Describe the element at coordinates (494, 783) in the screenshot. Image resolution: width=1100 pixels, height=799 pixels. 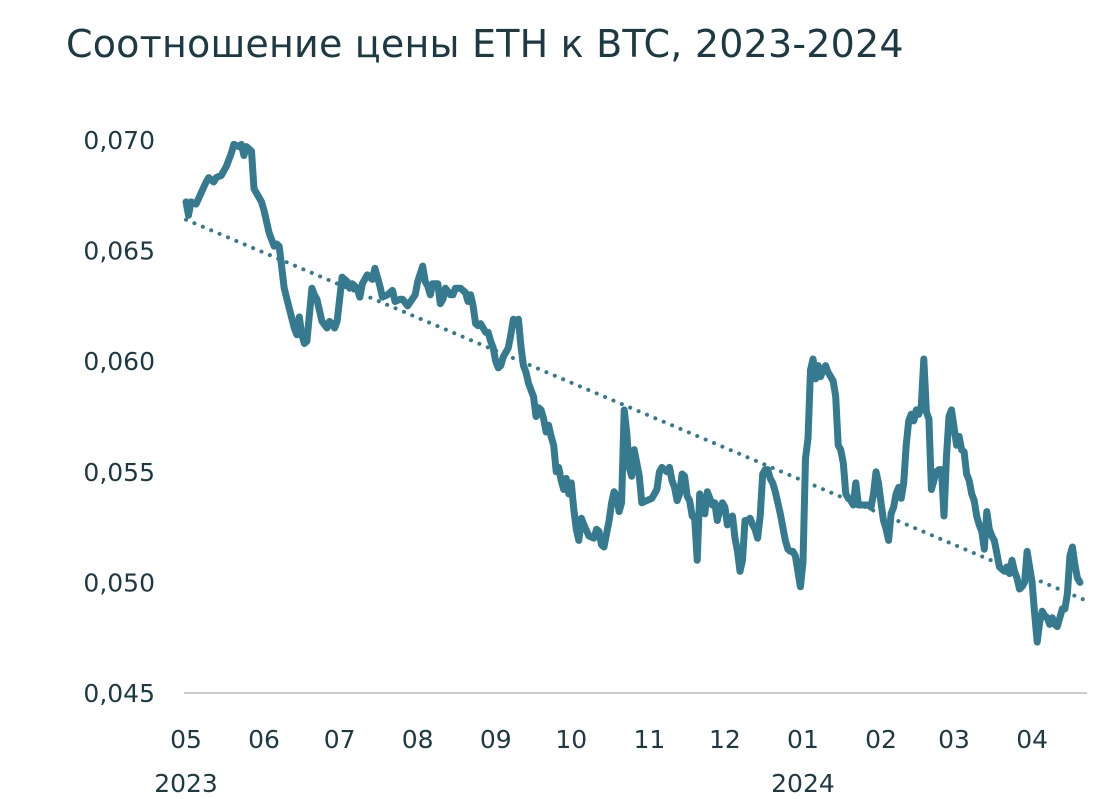
I see `x-axis-year-labels: 2023 2024` at that location.